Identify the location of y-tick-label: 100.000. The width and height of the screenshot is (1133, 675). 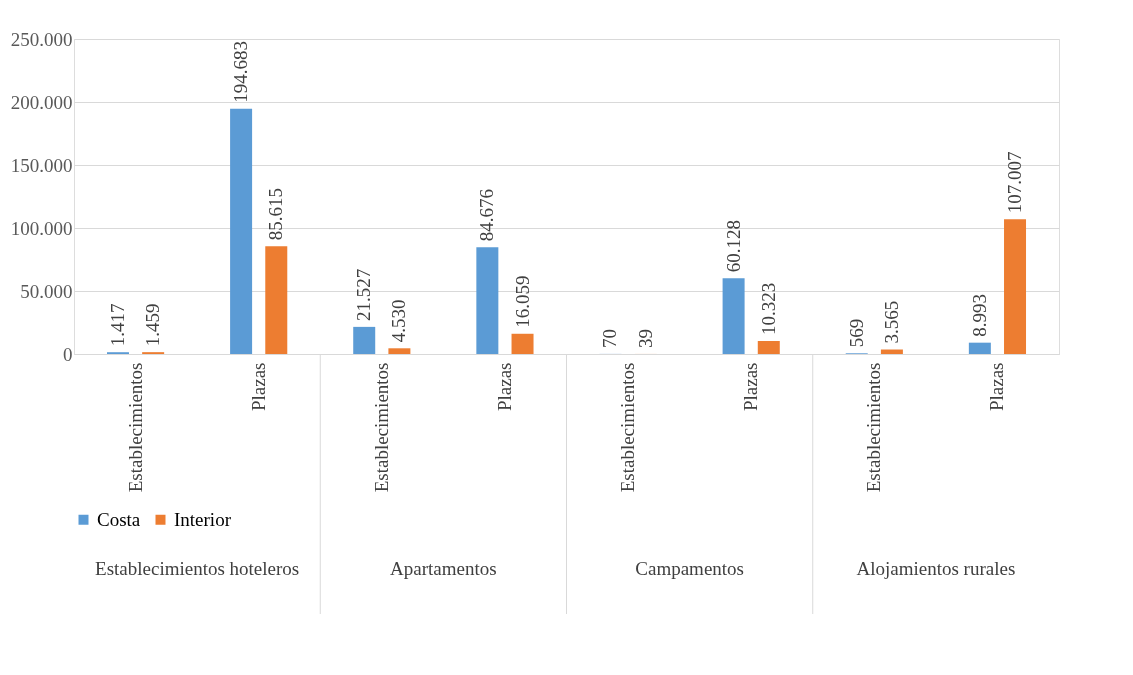
(41, 228).